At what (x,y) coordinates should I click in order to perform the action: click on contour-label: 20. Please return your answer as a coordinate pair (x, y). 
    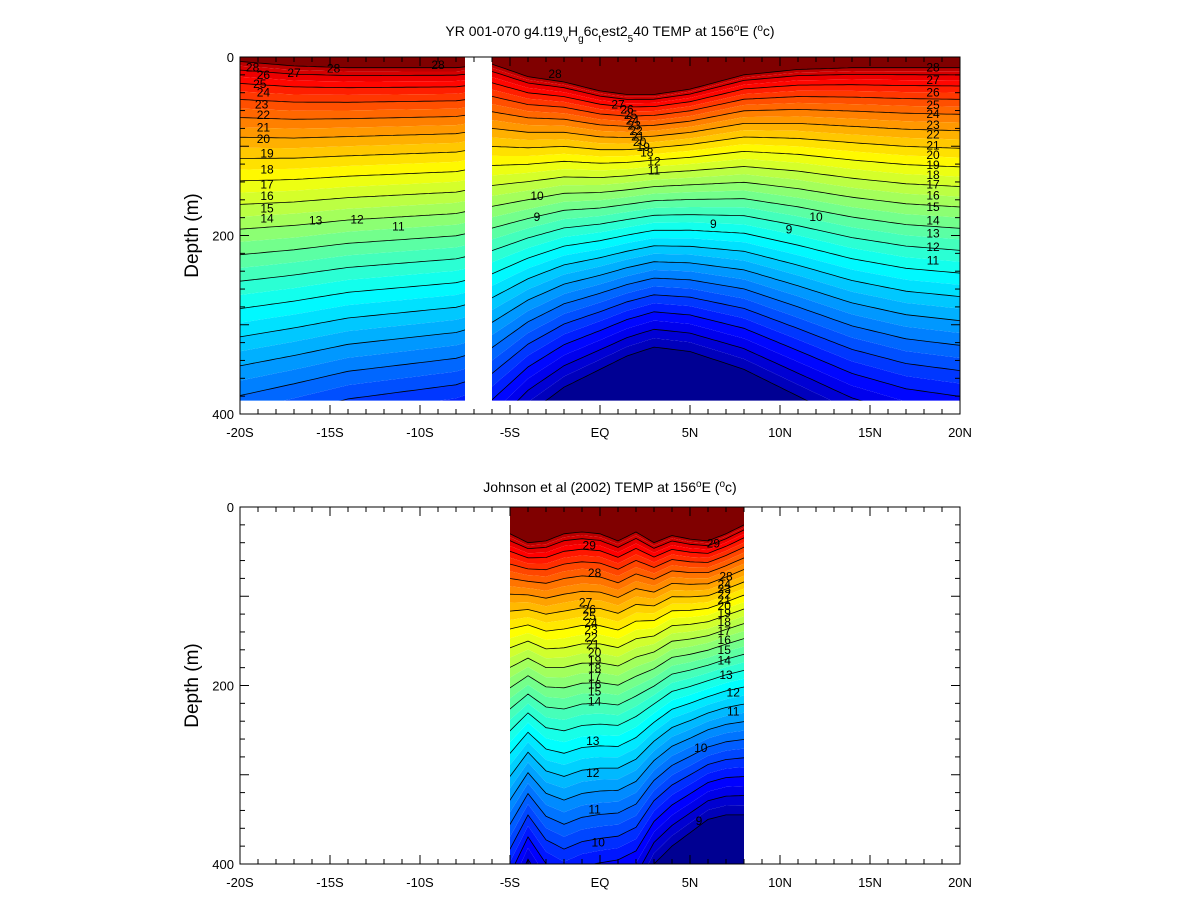
    Looking at the image, I should click on (640, 142).